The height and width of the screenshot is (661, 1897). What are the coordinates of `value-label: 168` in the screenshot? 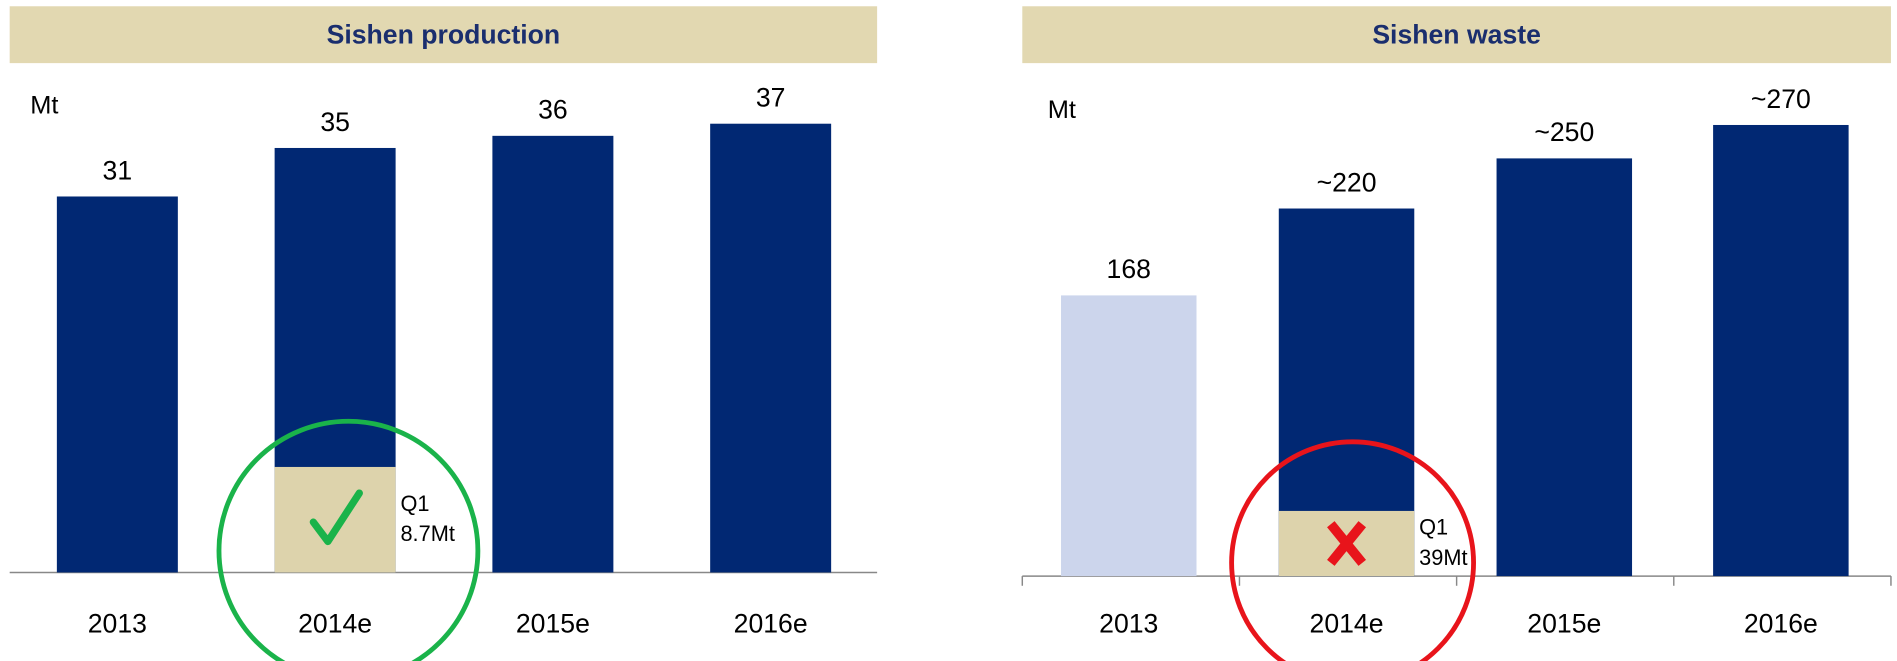 It's located at (1129, 269).